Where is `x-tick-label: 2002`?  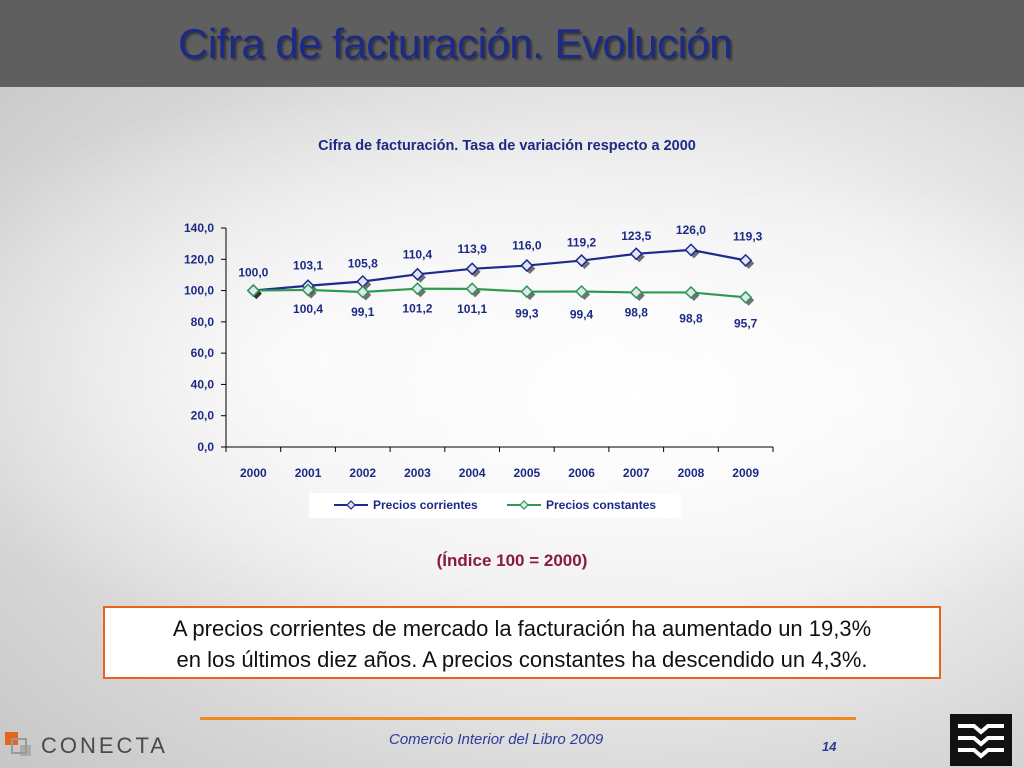 x-tick-label: 2002 is located at coordinates (362, 473).